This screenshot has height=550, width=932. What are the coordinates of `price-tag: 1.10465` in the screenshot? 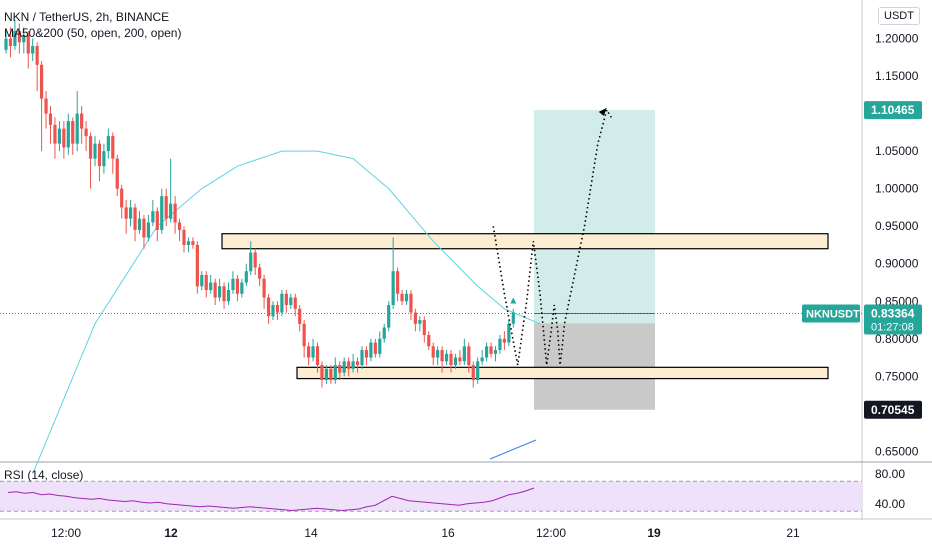 It's located at (893, 110).